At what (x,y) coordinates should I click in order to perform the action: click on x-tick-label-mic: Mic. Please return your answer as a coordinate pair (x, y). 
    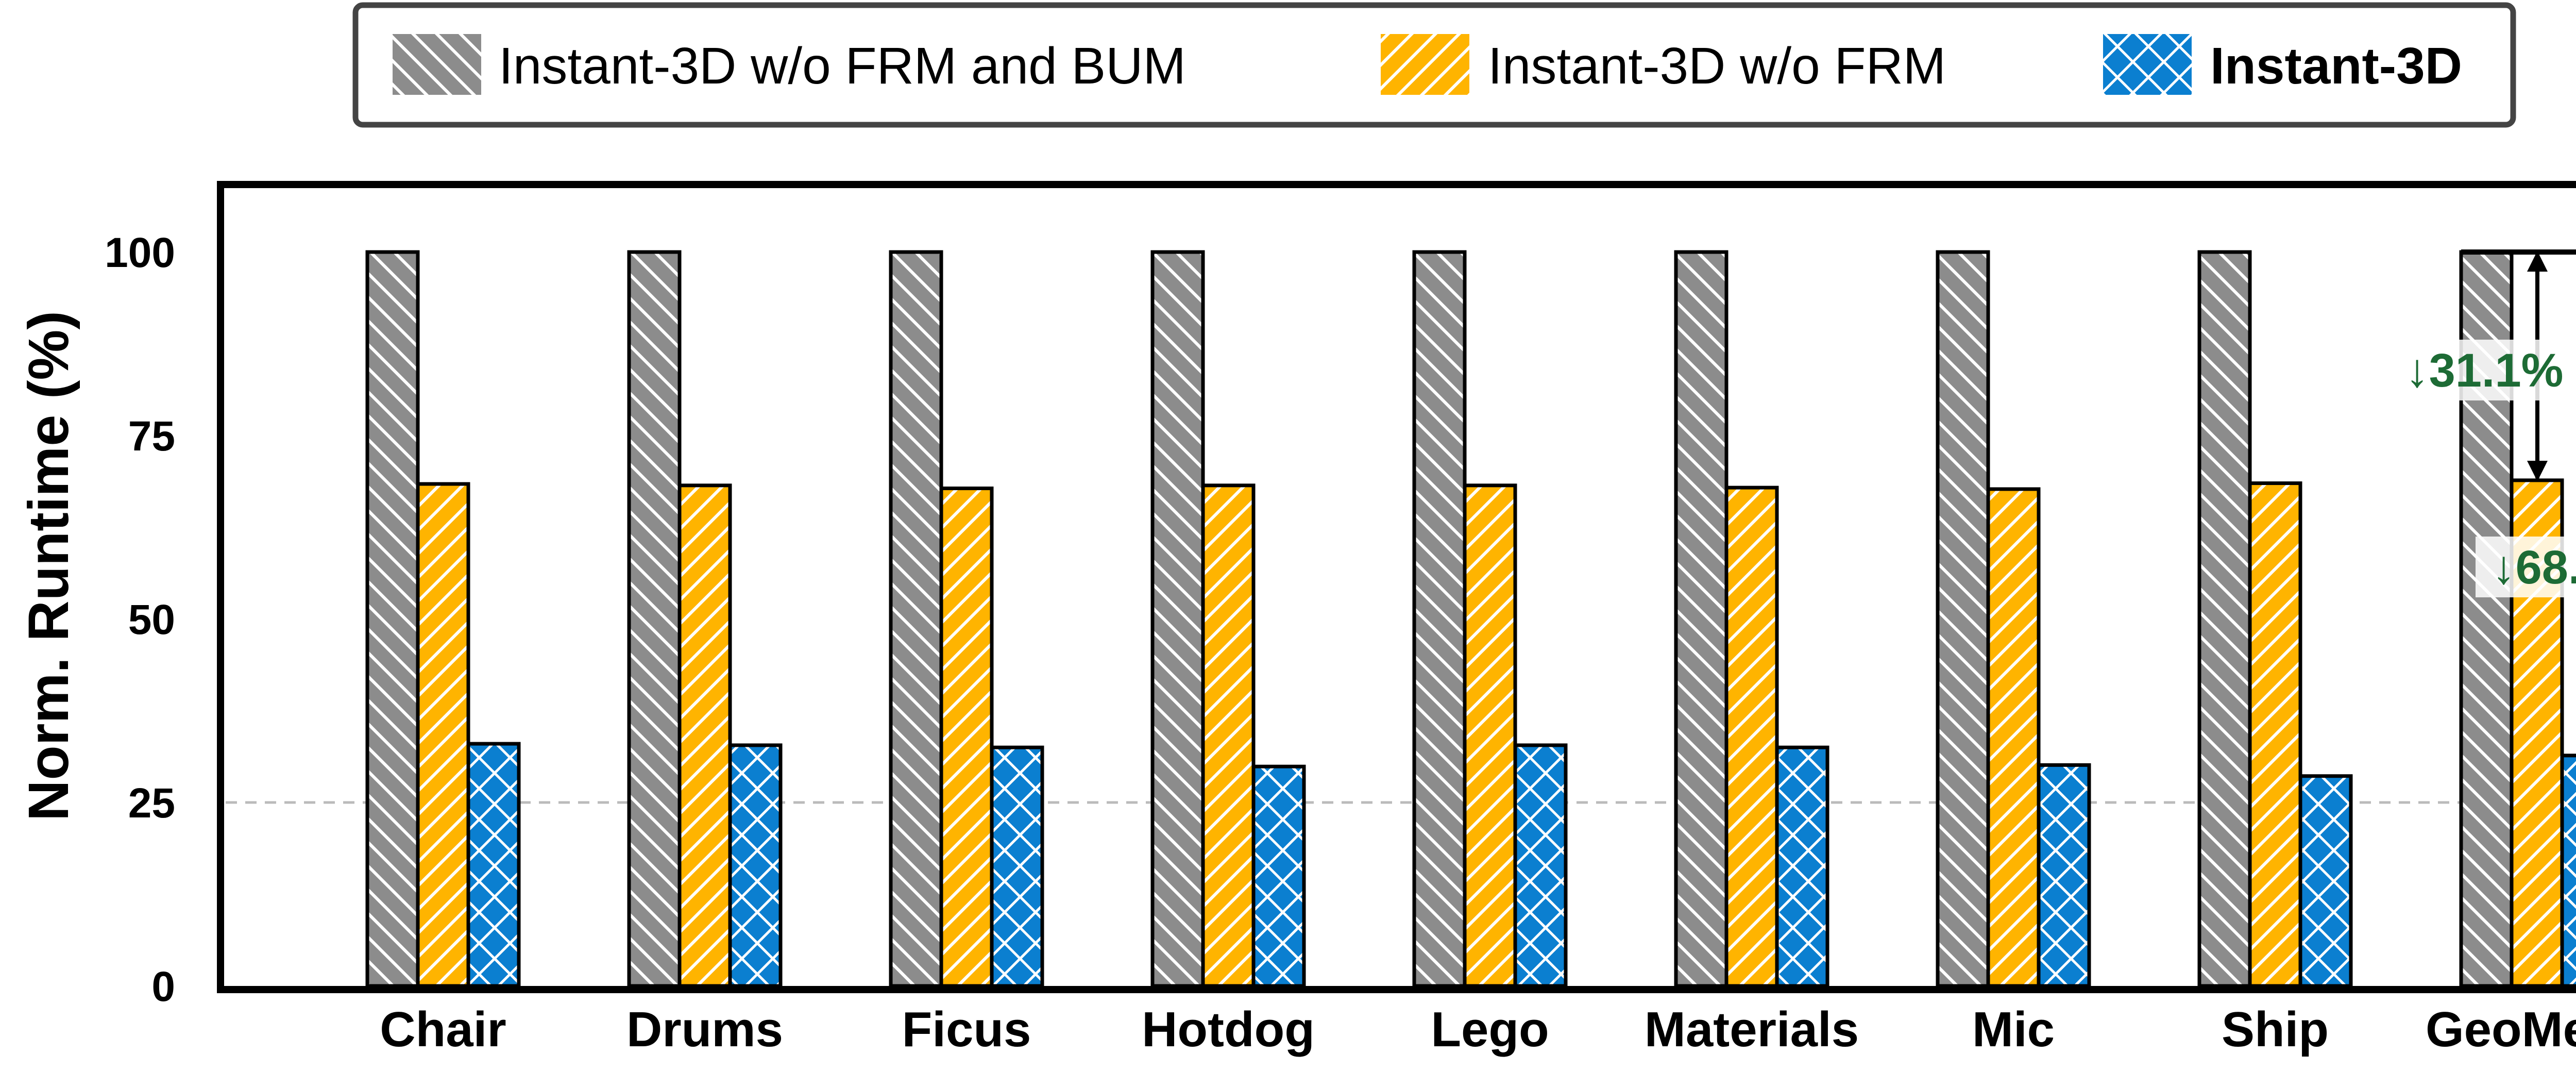
    Looking at the image, I should click on (2013, 1029).